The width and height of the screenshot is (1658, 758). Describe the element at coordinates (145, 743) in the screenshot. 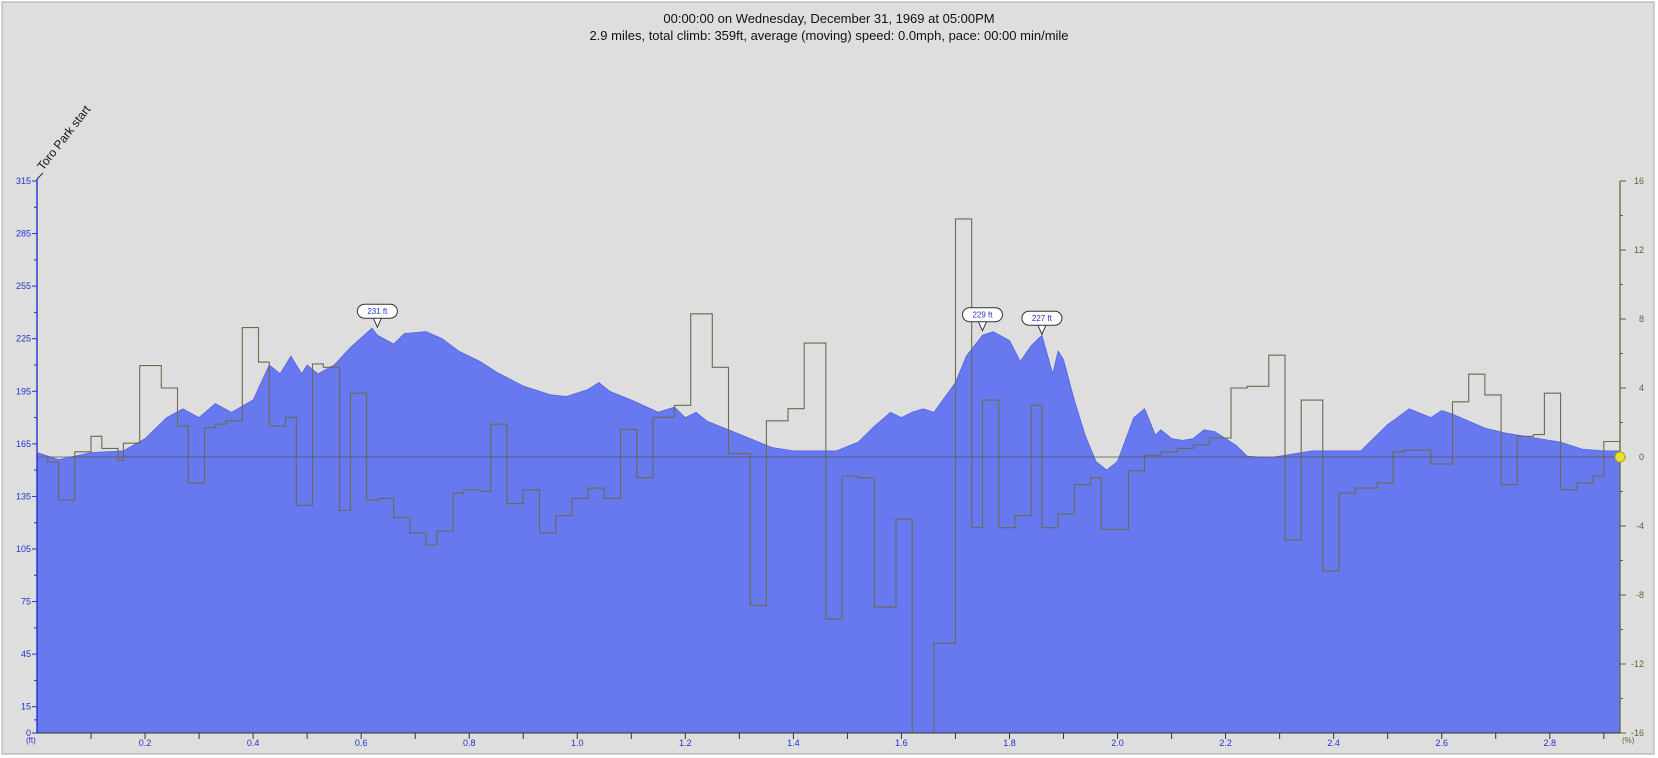

I see `x-tick-label: 0.2` at that location.